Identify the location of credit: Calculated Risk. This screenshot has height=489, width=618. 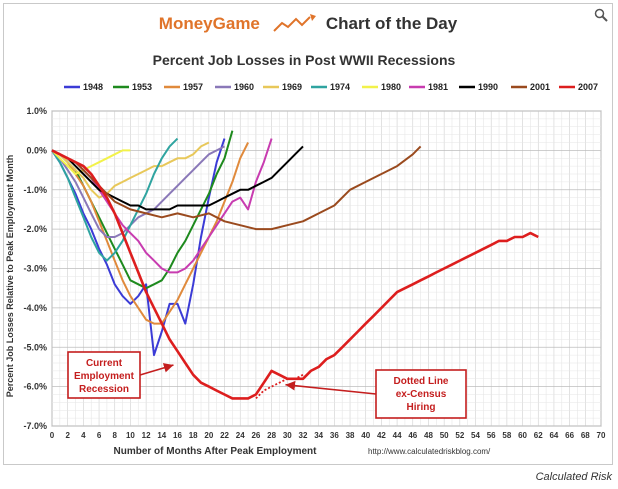
(573, 477).